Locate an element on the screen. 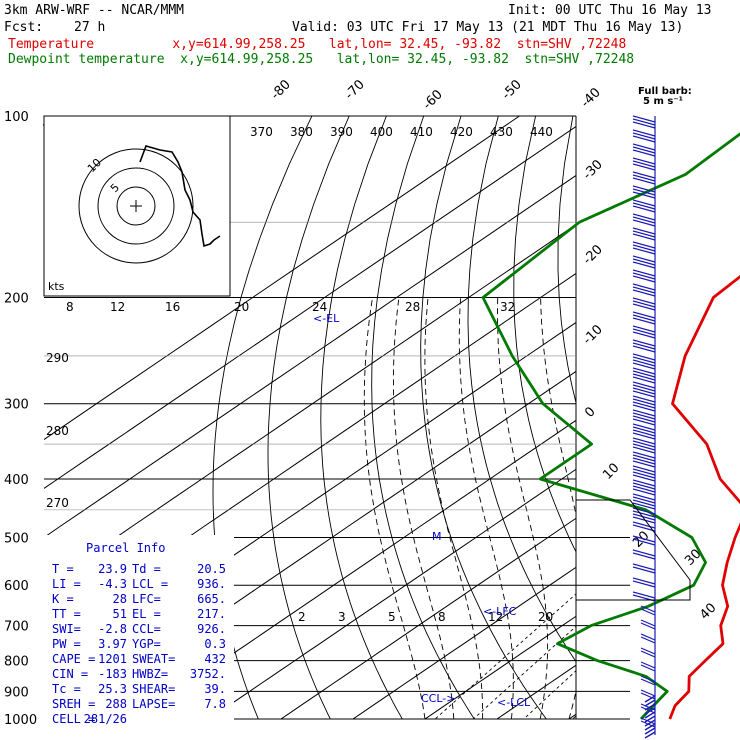  pressure-label: 900 is located at coordinates (16, 692).